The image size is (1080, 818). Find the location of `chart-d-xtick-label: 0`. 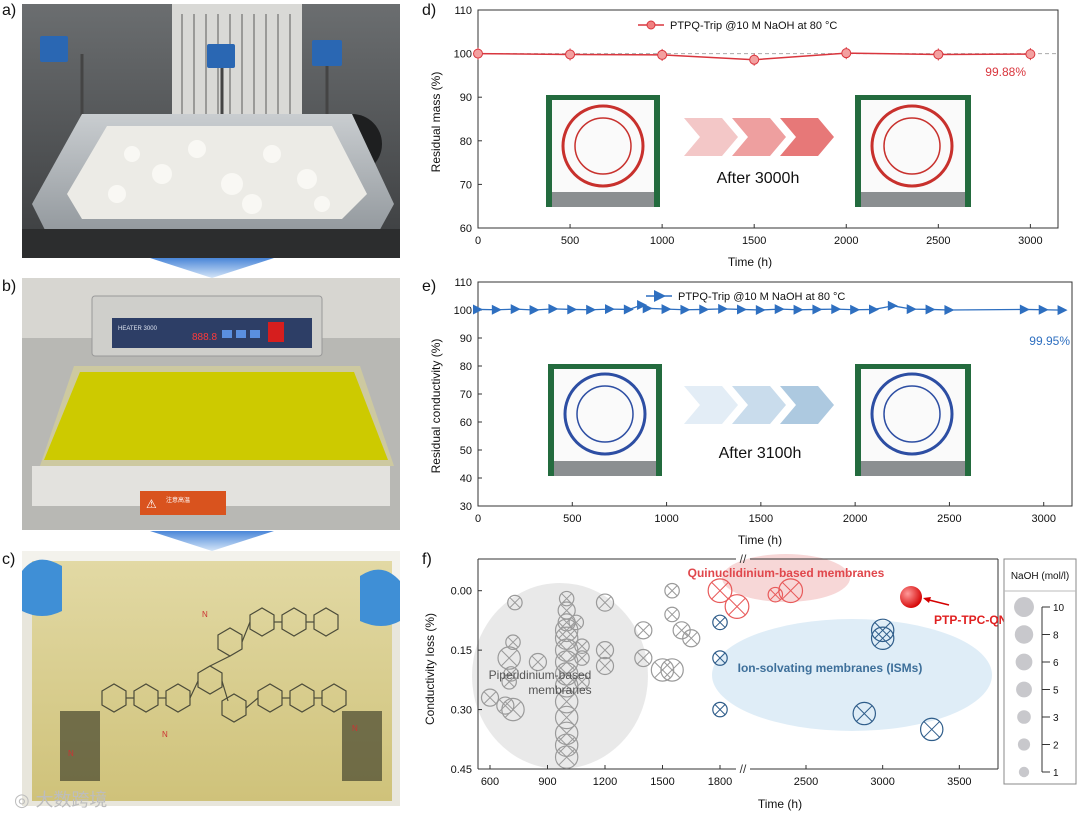

chart-d-xtick-label: 0 is located at coordinates (478, 241).